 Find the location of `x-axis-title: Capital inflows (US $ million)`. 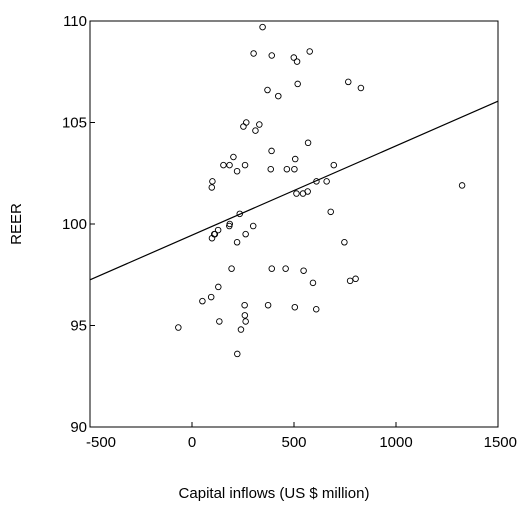

x-axis-title: Capital inflows (US $ million) is located at coordinates (274, 493).